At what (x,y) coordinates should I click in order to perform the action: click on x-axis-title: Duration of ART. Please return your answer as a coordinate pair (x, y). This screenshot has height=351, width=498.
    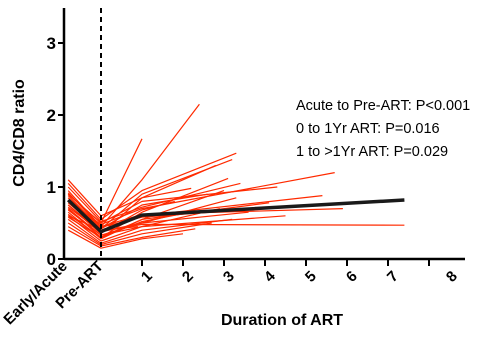
    Looking at the image, I should click on (282, 320).